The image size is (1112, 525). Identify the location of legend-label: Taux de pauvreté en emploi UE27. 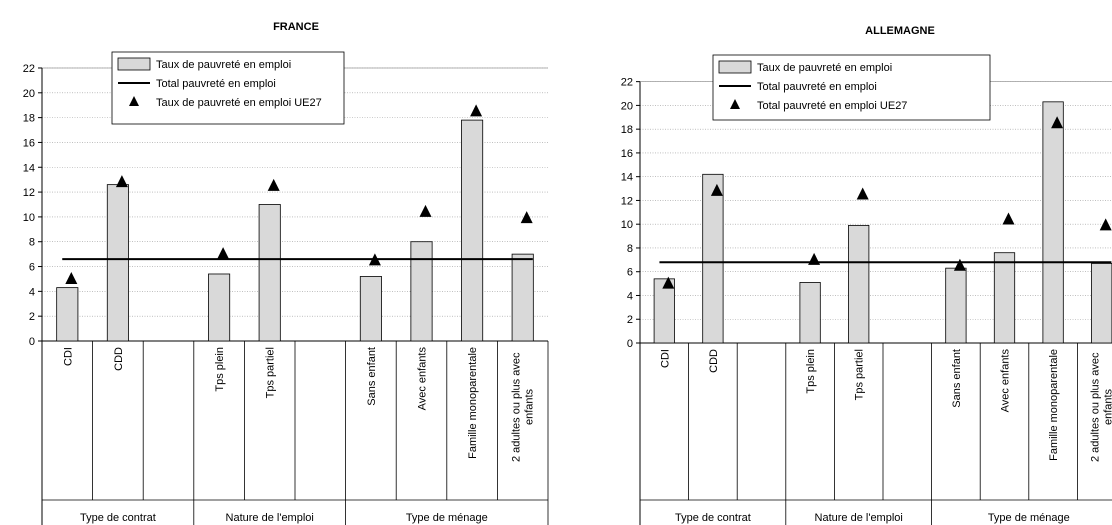
(239, 103).